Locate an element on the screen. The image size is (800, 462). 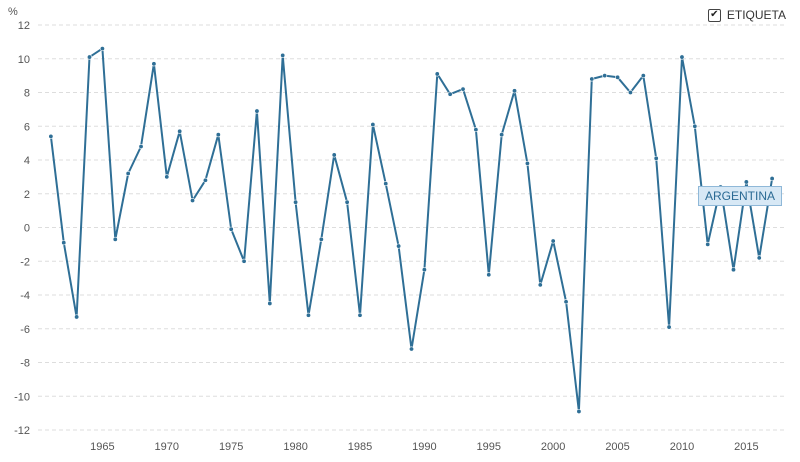
x-tick-label: 1970 is located at coordinates (167, 447).